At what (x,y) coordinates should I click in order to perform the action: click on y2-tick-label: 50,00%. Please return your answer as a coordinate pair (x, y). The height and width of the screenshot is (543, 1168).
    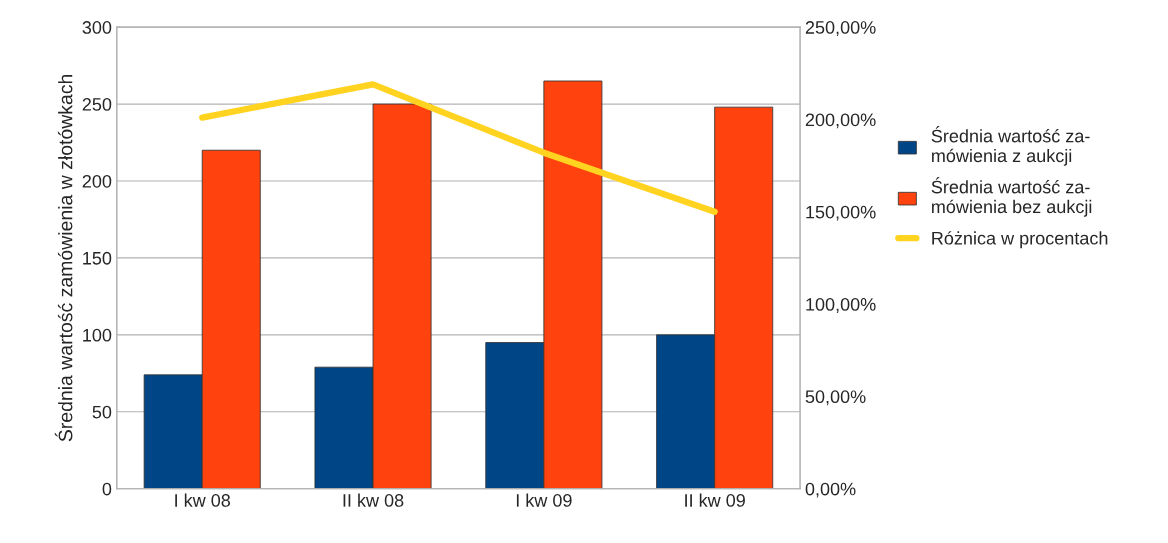
    Looking at the image, I should click on (835, 398).